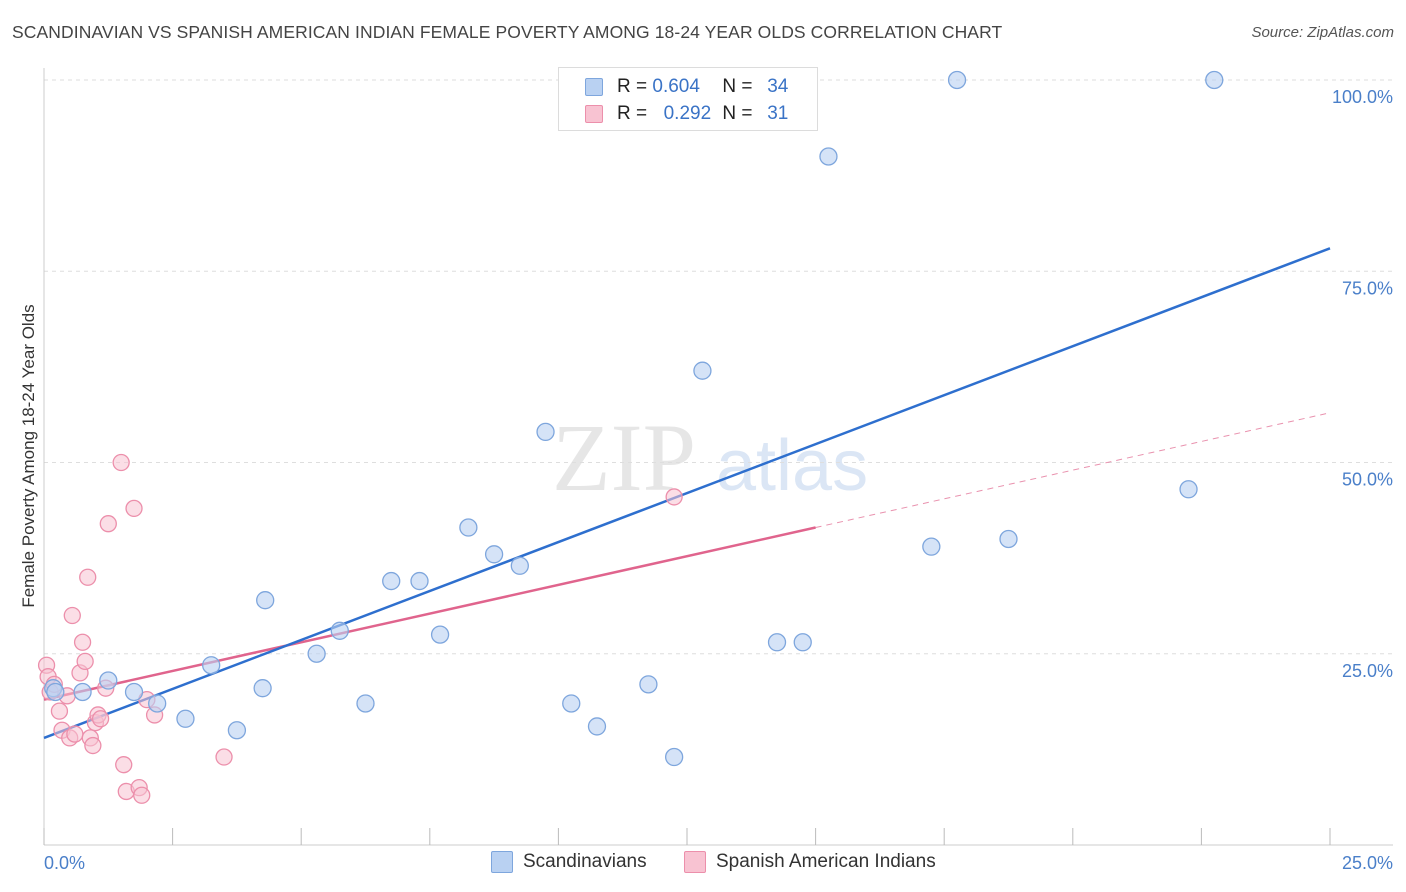 This screenshot has width=1406, height=892. What do you see at coordinates (778, 86) in the screenshot?
I see `legend-n-value: 34` at bounding box center [778, 86].